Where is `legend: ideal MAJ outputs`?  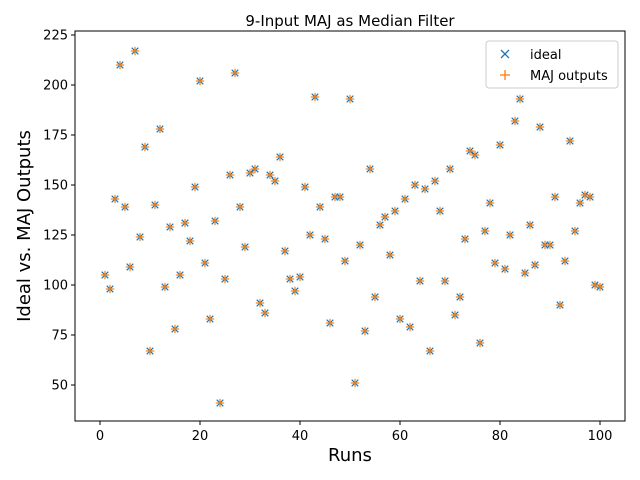
legend: ideal MAJ outputs is located at coordinates (552, 64).